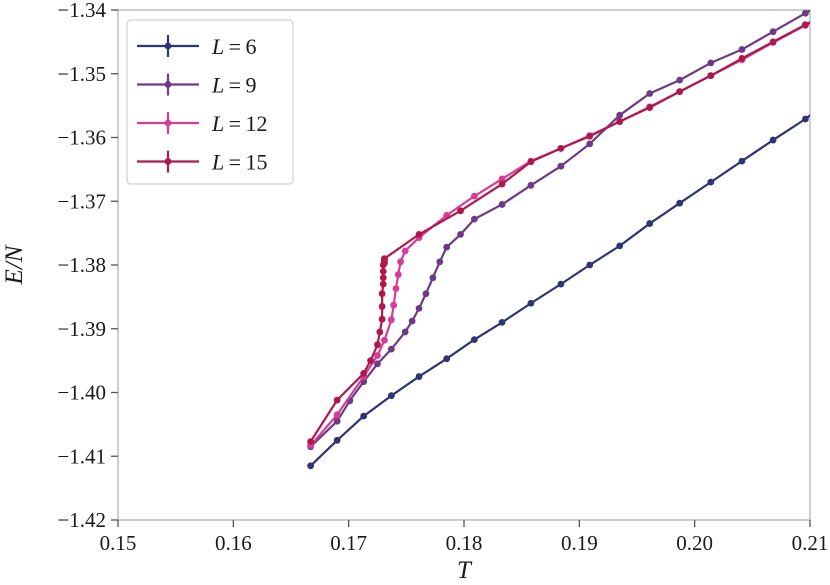 The width and height of the screenshot is (830, 585). What do you see at coordinates (81, 74) in the screenshot?
I see `y-tick-label: −1.35` at bounding box center [81, 74].